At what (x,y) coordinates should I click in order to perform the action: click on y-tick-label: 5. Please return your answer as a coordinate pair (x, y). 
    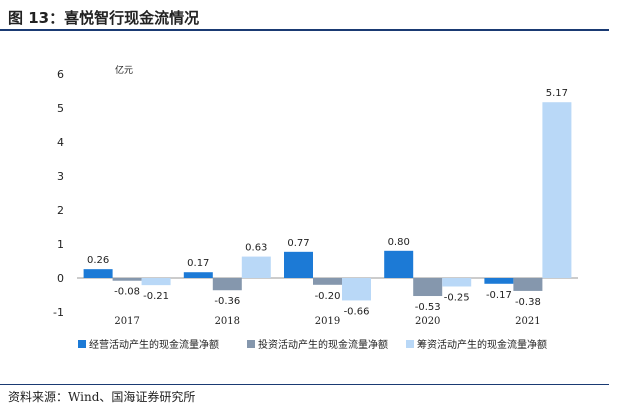
    Looking at the image, I should click on (60, 108).